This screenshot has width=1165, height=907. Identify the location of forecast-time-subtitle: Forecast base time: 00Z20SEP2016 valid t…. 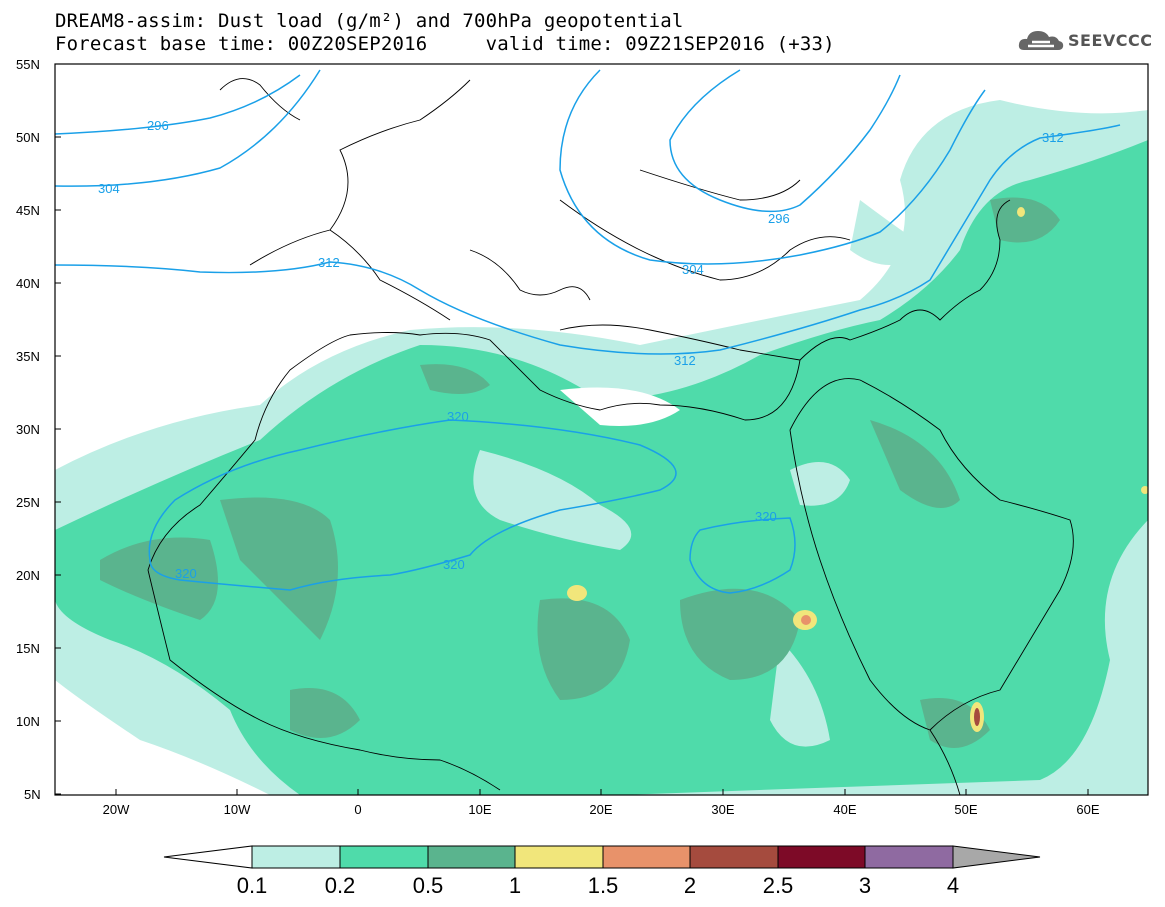
(445, 44).